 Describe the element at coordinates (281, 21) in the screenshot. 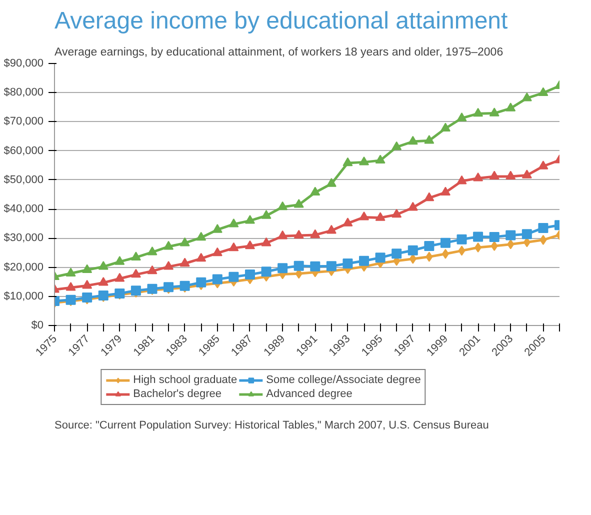

I see `chart-title: Average income by educational attainment` at that location.